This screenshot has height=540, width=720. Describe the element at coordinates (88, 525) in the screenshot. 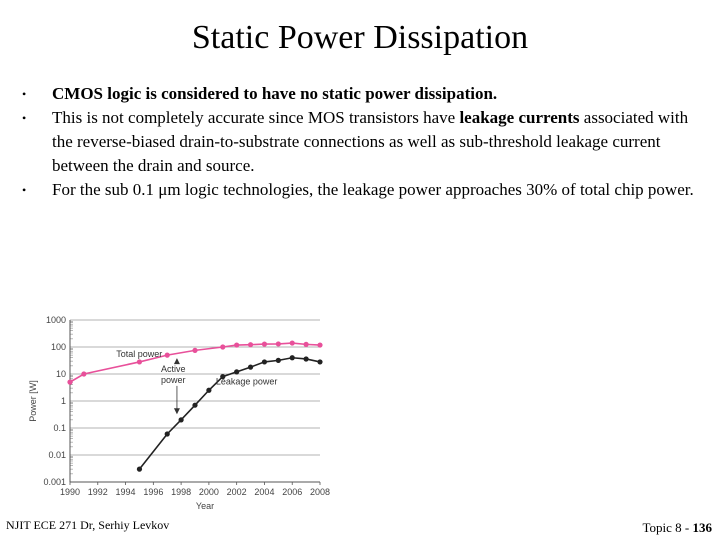

I see `footer-credit: NJIT ECE 271 Dr, Serhiy Levkov` at that location.